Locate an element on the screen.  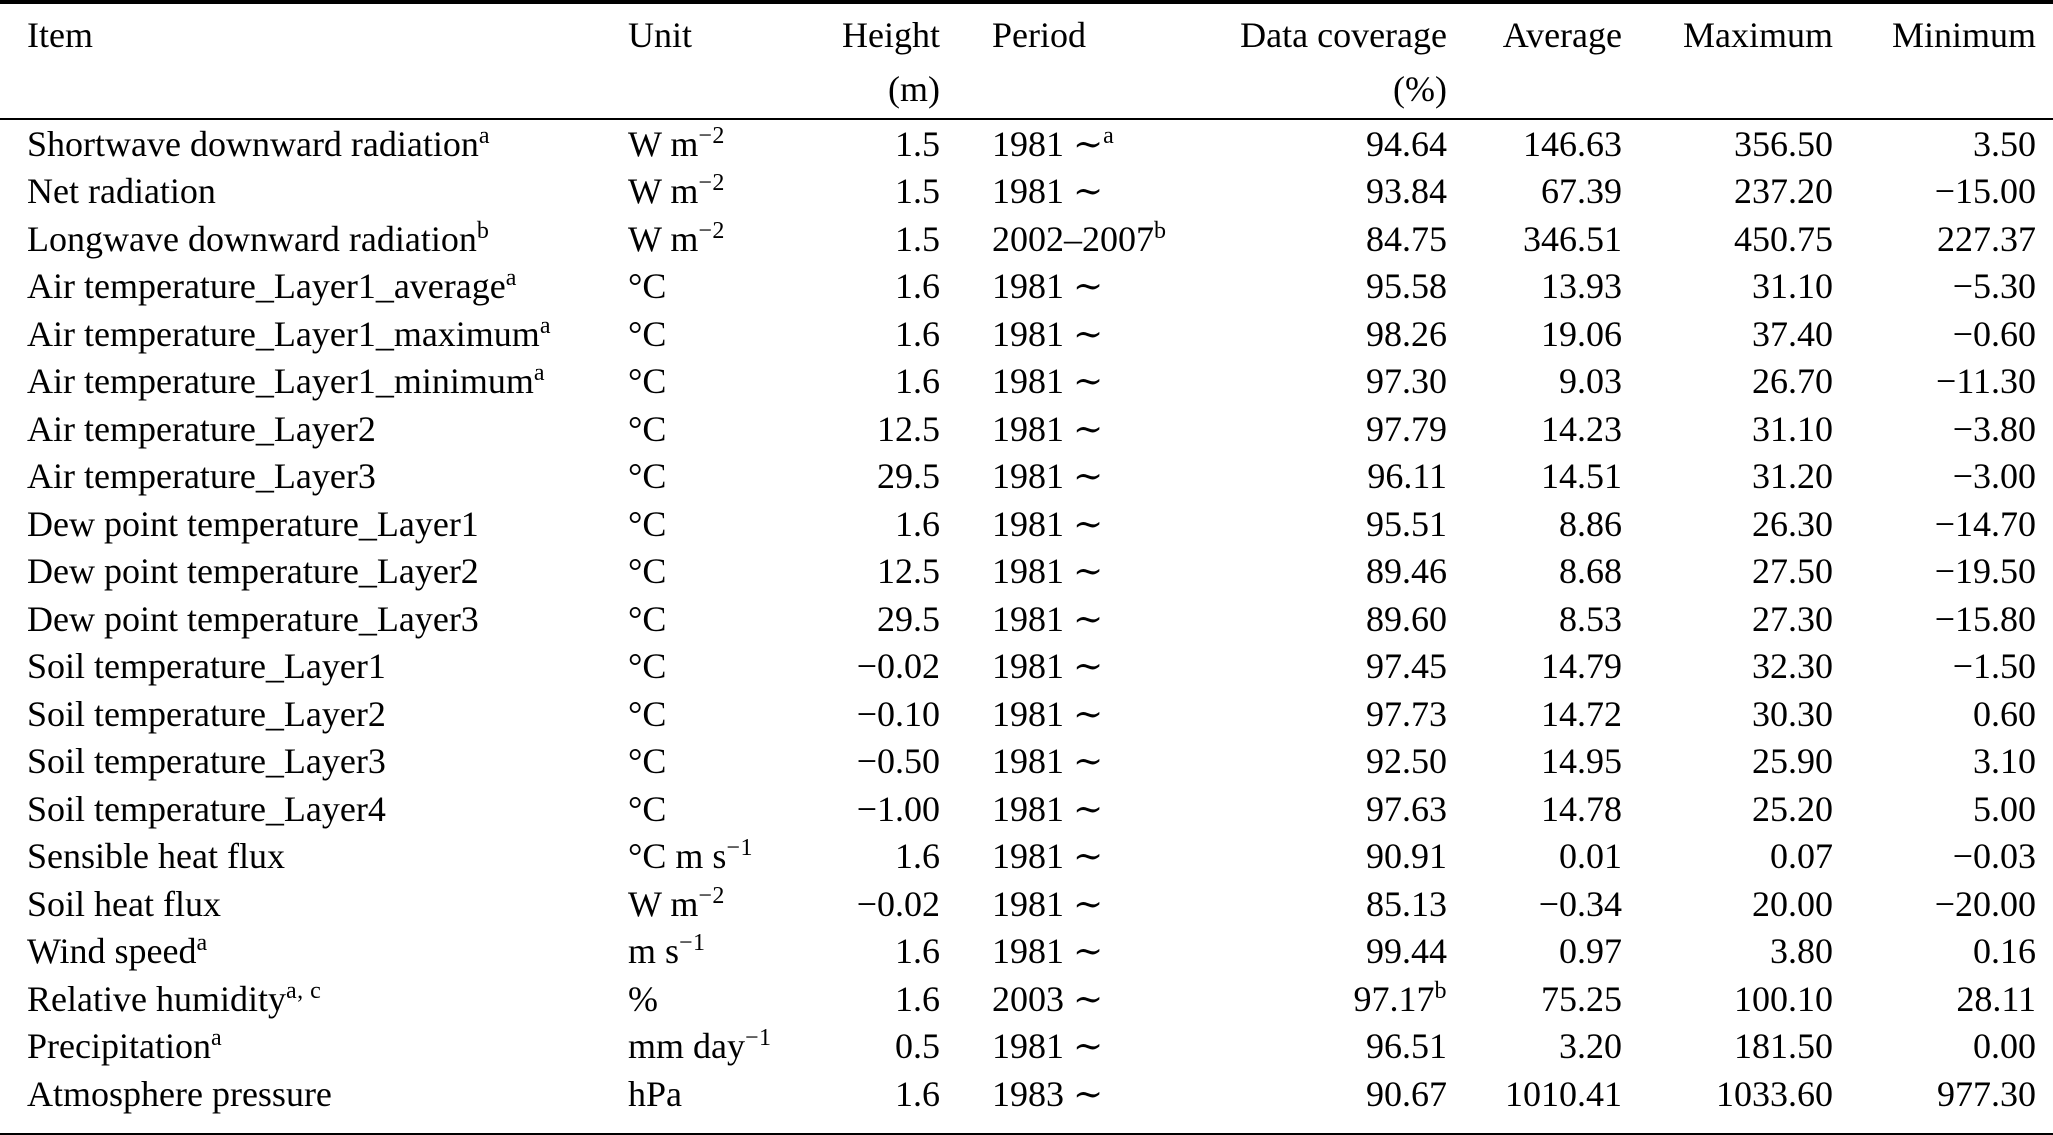
coverage-value: 97.79 is located at coordinates (1406, 428).